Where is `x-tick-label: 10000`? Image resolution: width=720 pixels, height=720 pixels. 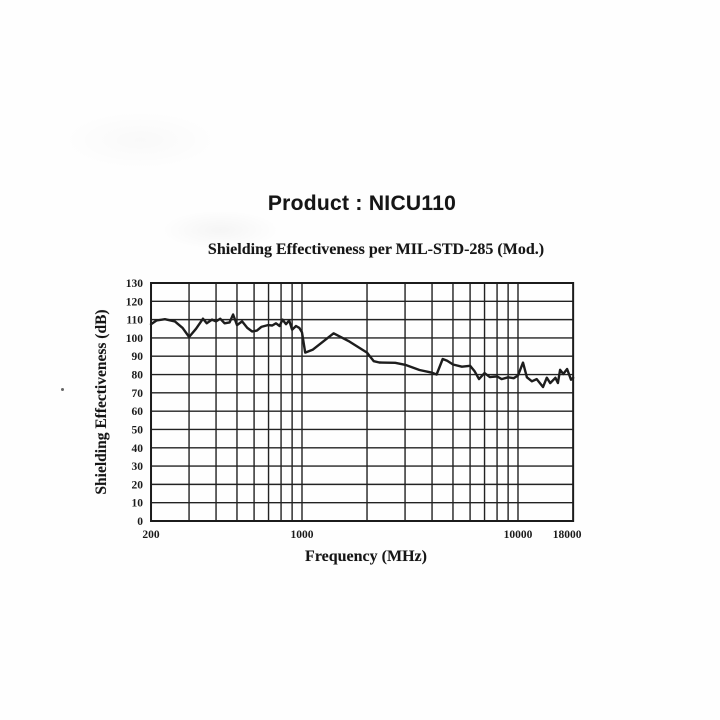 x-tick-label: 10000 is located at coordinates (518, 535).